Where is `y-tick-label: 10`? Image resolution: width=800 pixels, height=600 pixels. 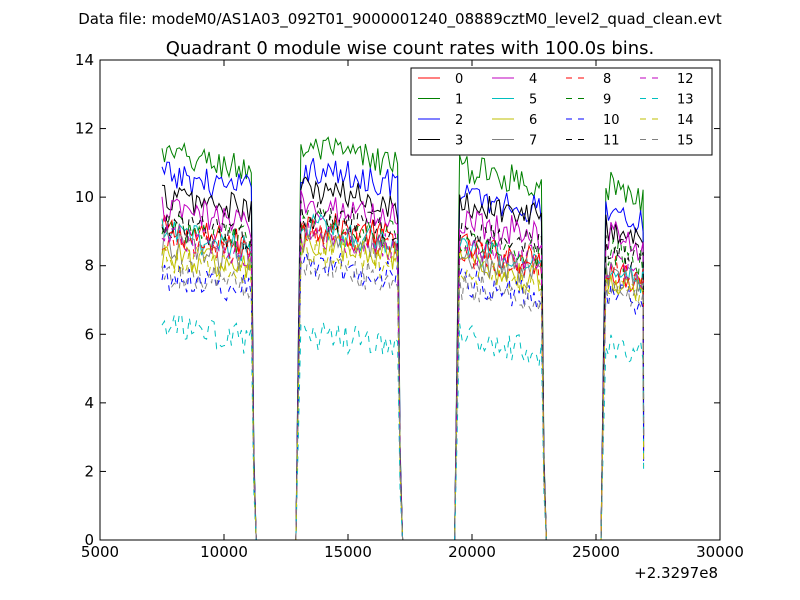
y-tick-label: 10 is located at coordinates (84, 197).